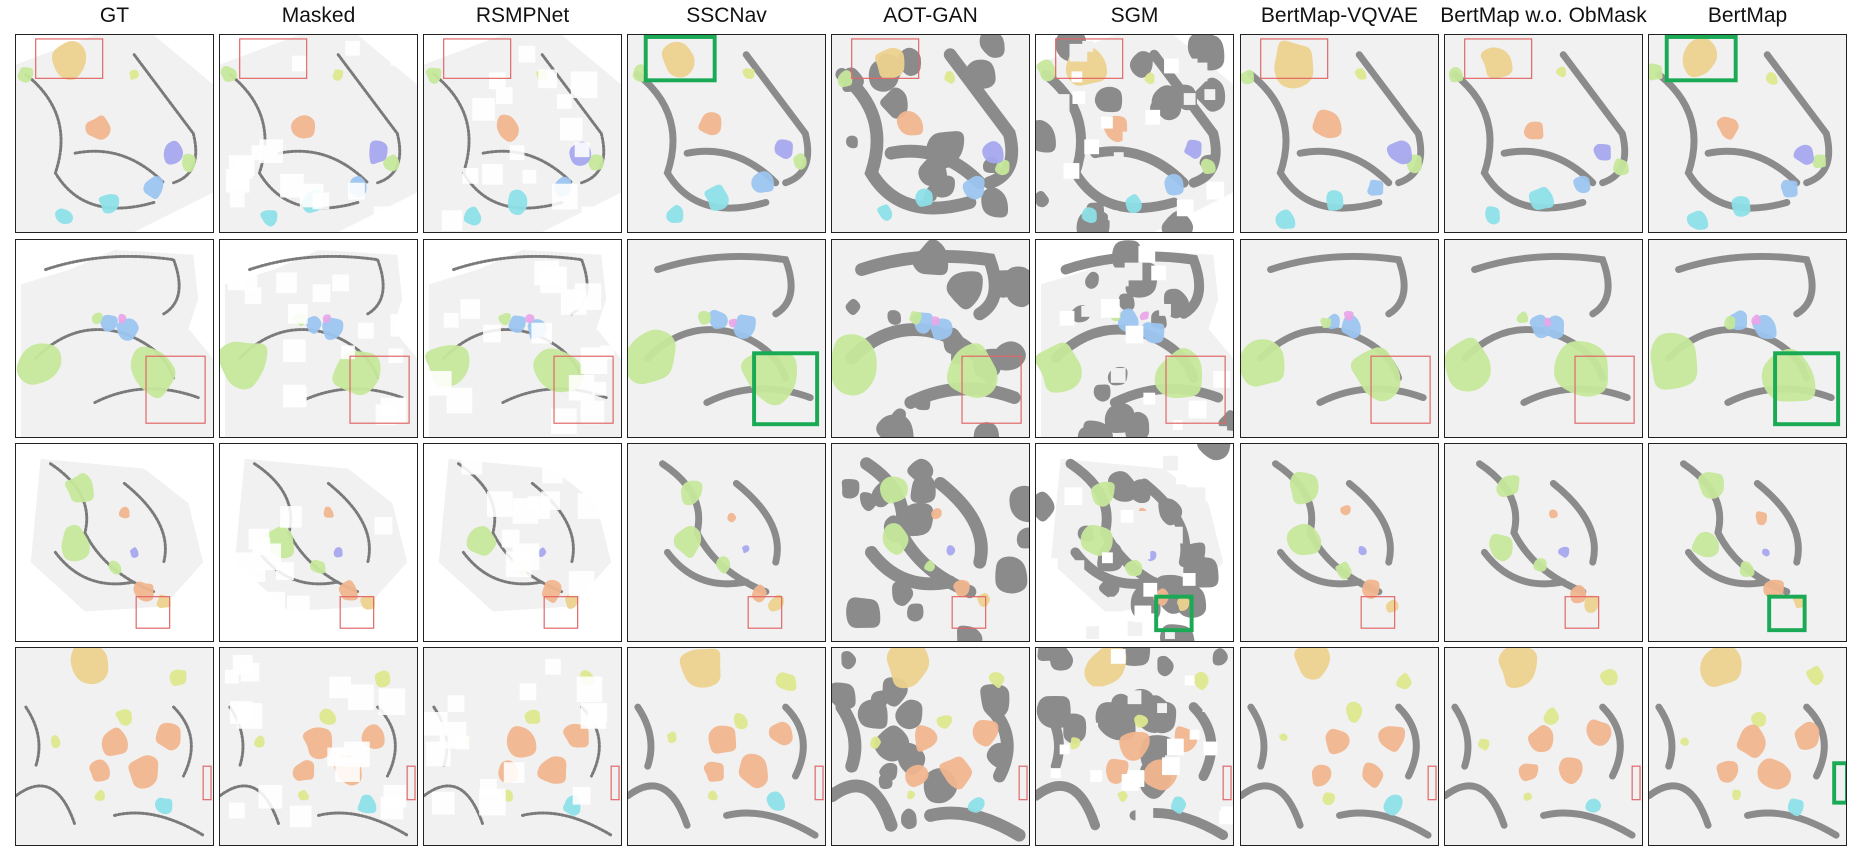  What do you see at coordinates (1339, 15) in the screenshot?
I see `column-header-bertmap-vqvae: BertMap-VQVAE` at bounding box center [1339, 15].